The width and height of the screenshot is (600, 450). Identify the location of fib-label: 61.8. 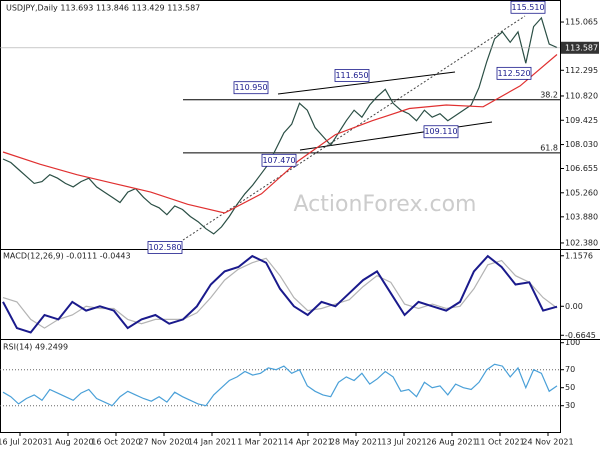
(549, 147).